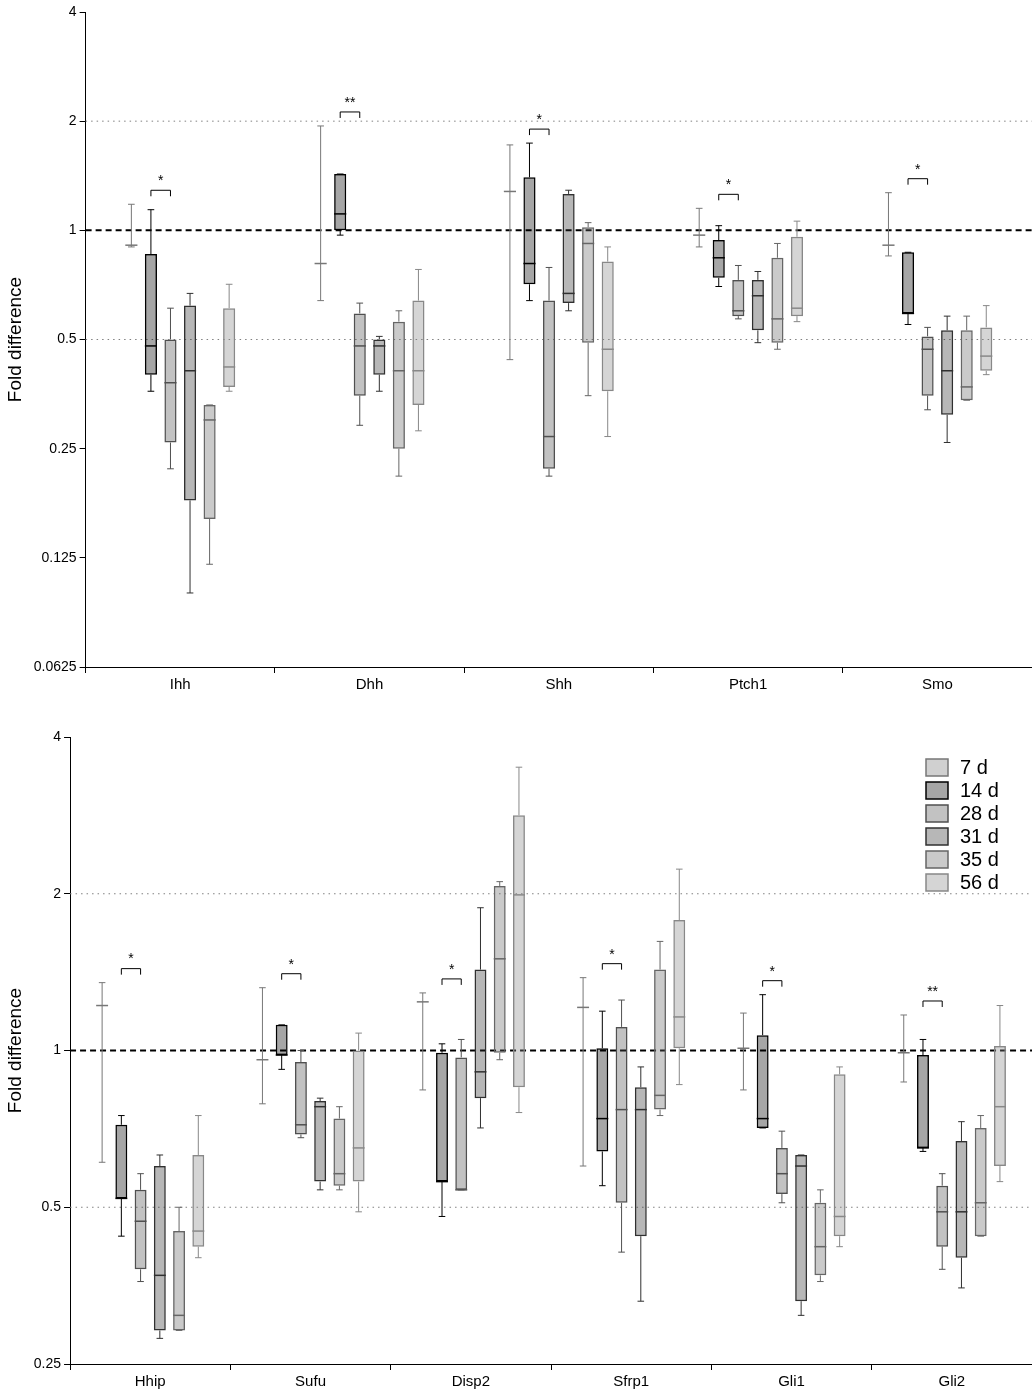  Describe the element at coordinates (937, 684) in the screenshot. I see `x-tick-label: Smo` at that location.